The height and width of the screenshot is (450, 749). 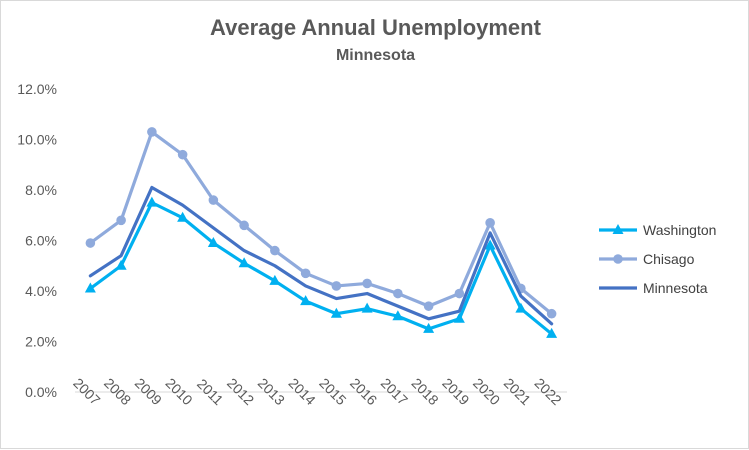 I want to click on chart-subtitle: Minnesota, so click(x=375, y=55).